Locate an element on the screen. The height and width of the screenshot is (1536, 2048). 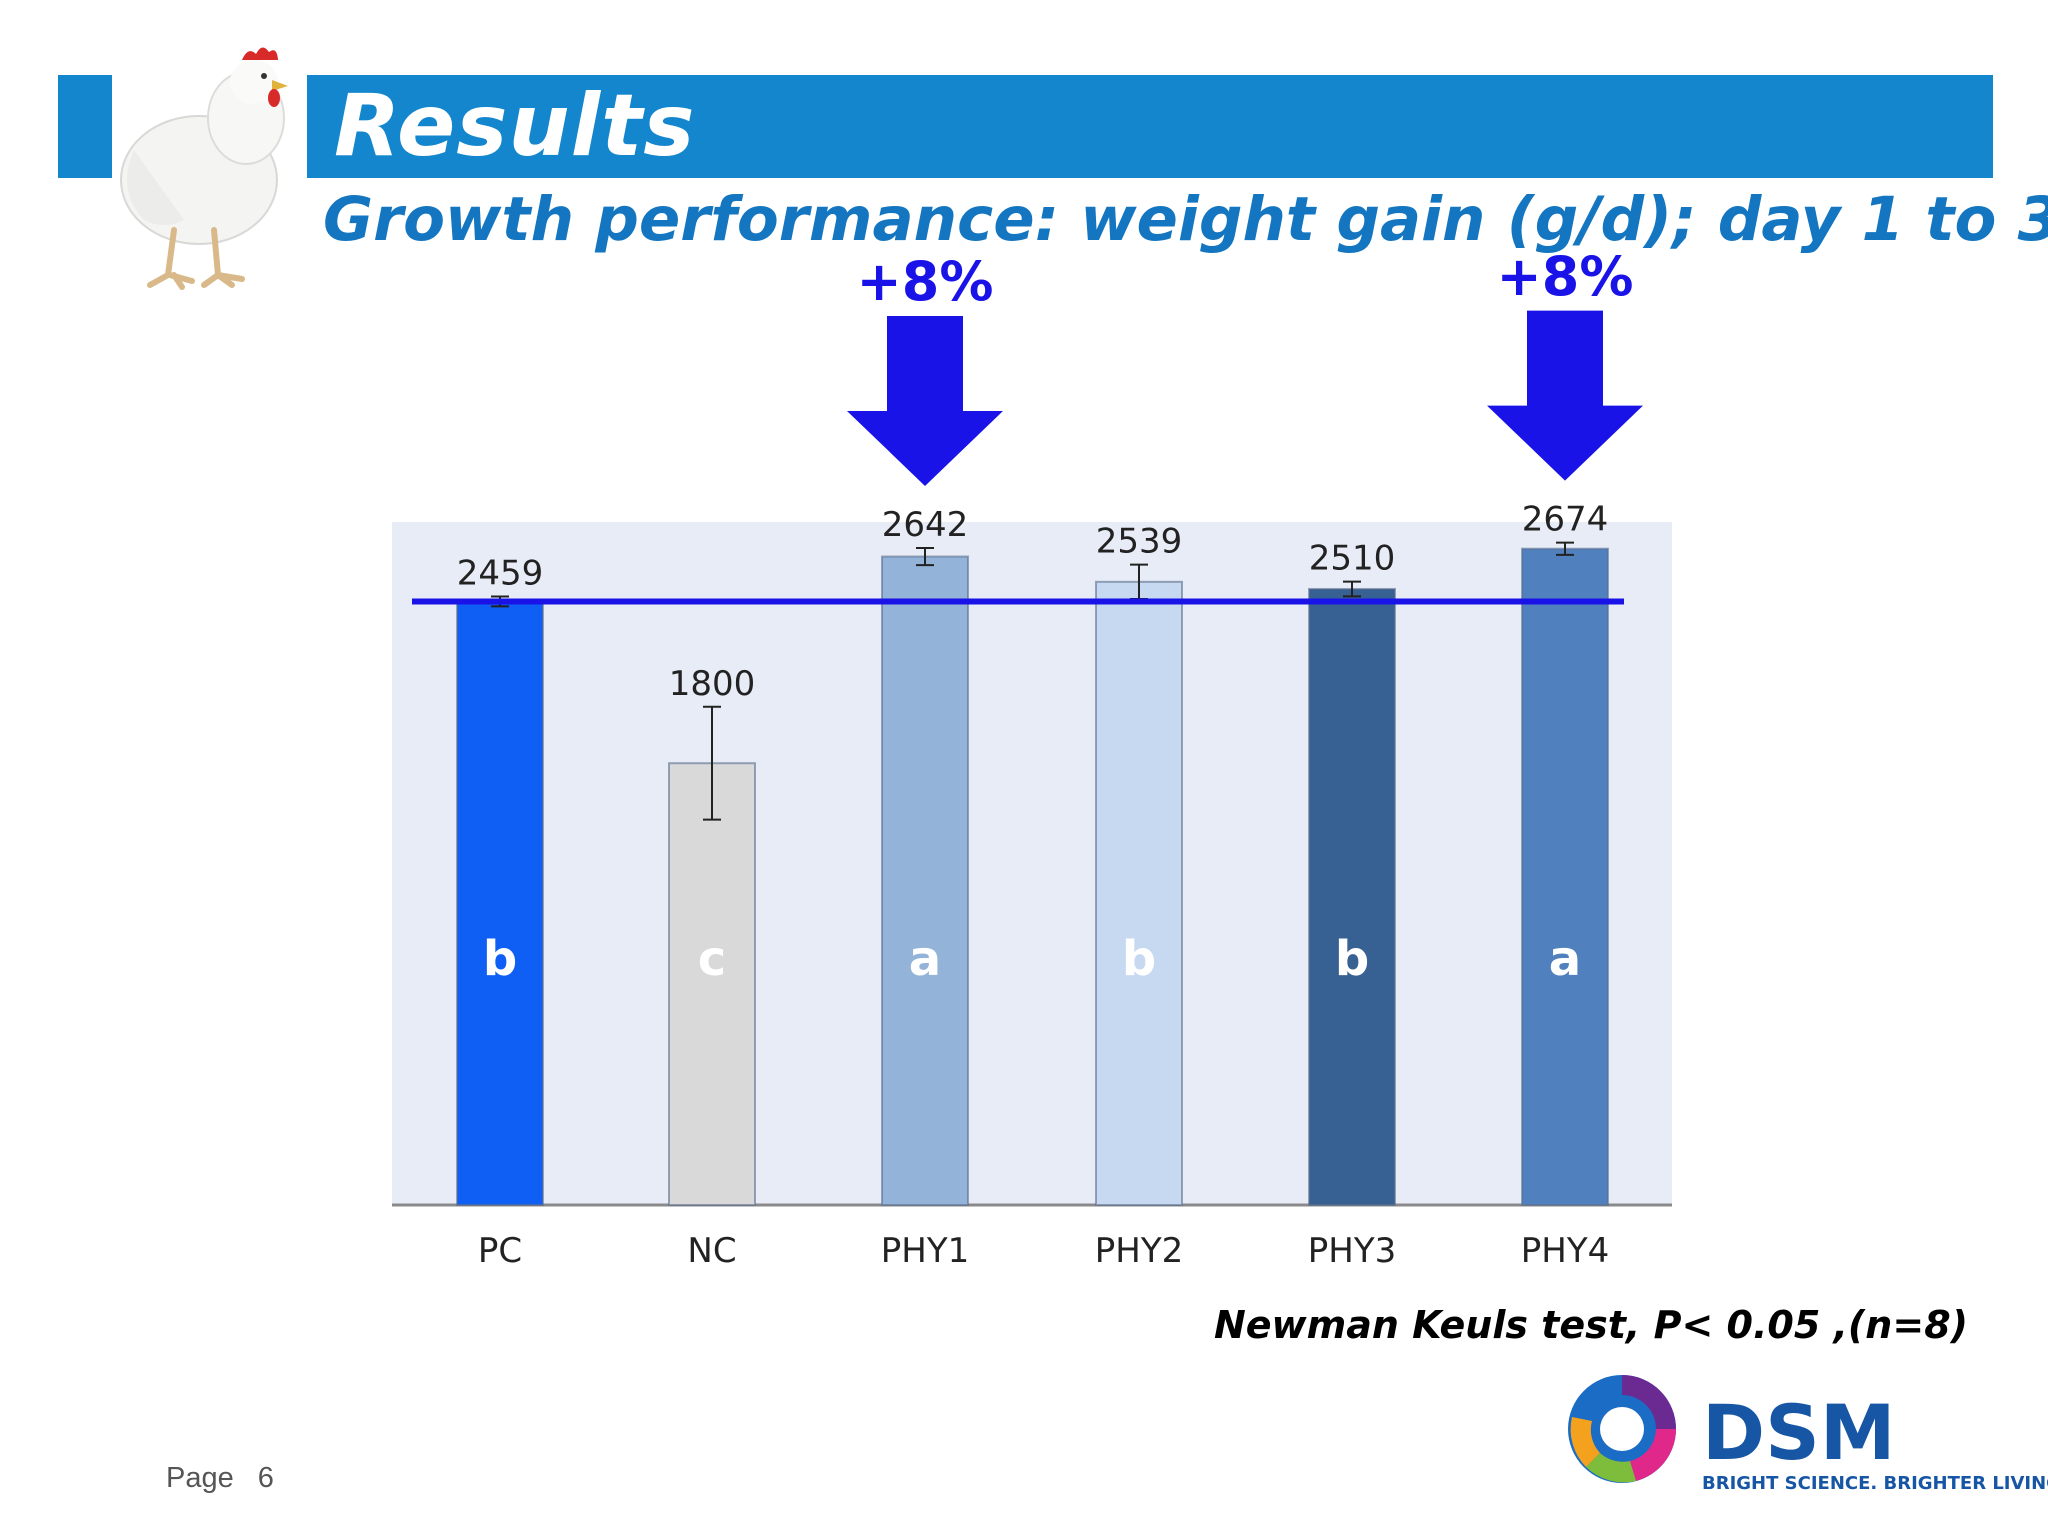
significance-letter-nc: c is located at coordinates (712, 959).